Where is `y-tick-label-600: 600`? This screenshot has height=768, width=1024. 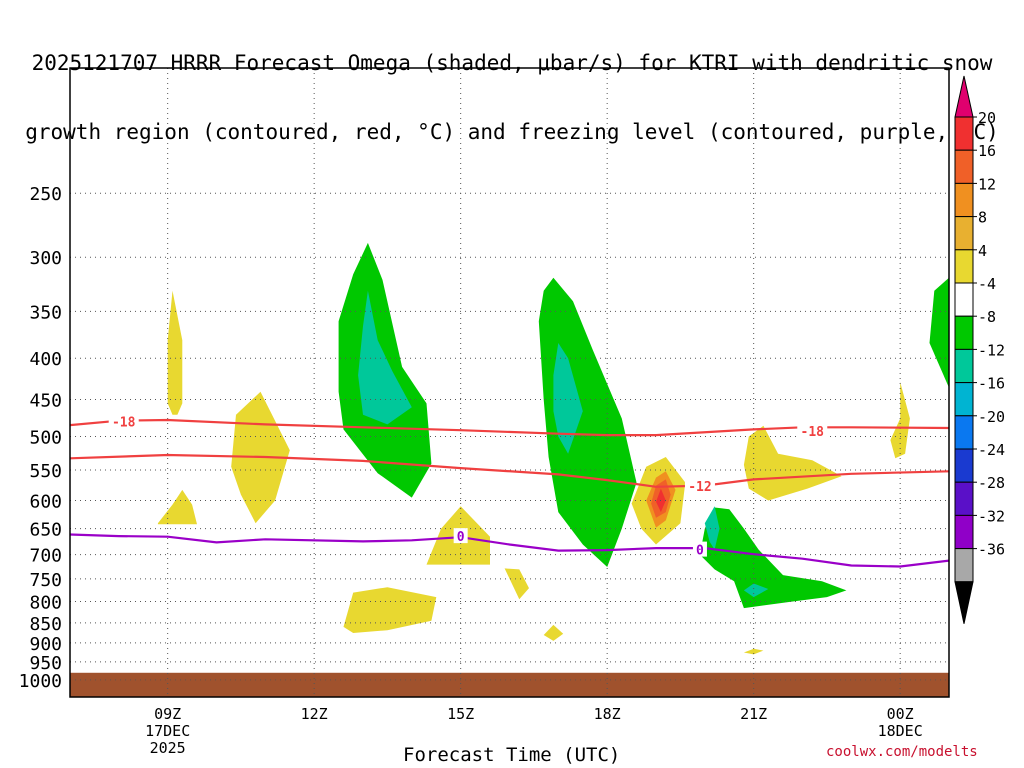 y-tick-label-600: 600 is located at coordinates (45, 502).